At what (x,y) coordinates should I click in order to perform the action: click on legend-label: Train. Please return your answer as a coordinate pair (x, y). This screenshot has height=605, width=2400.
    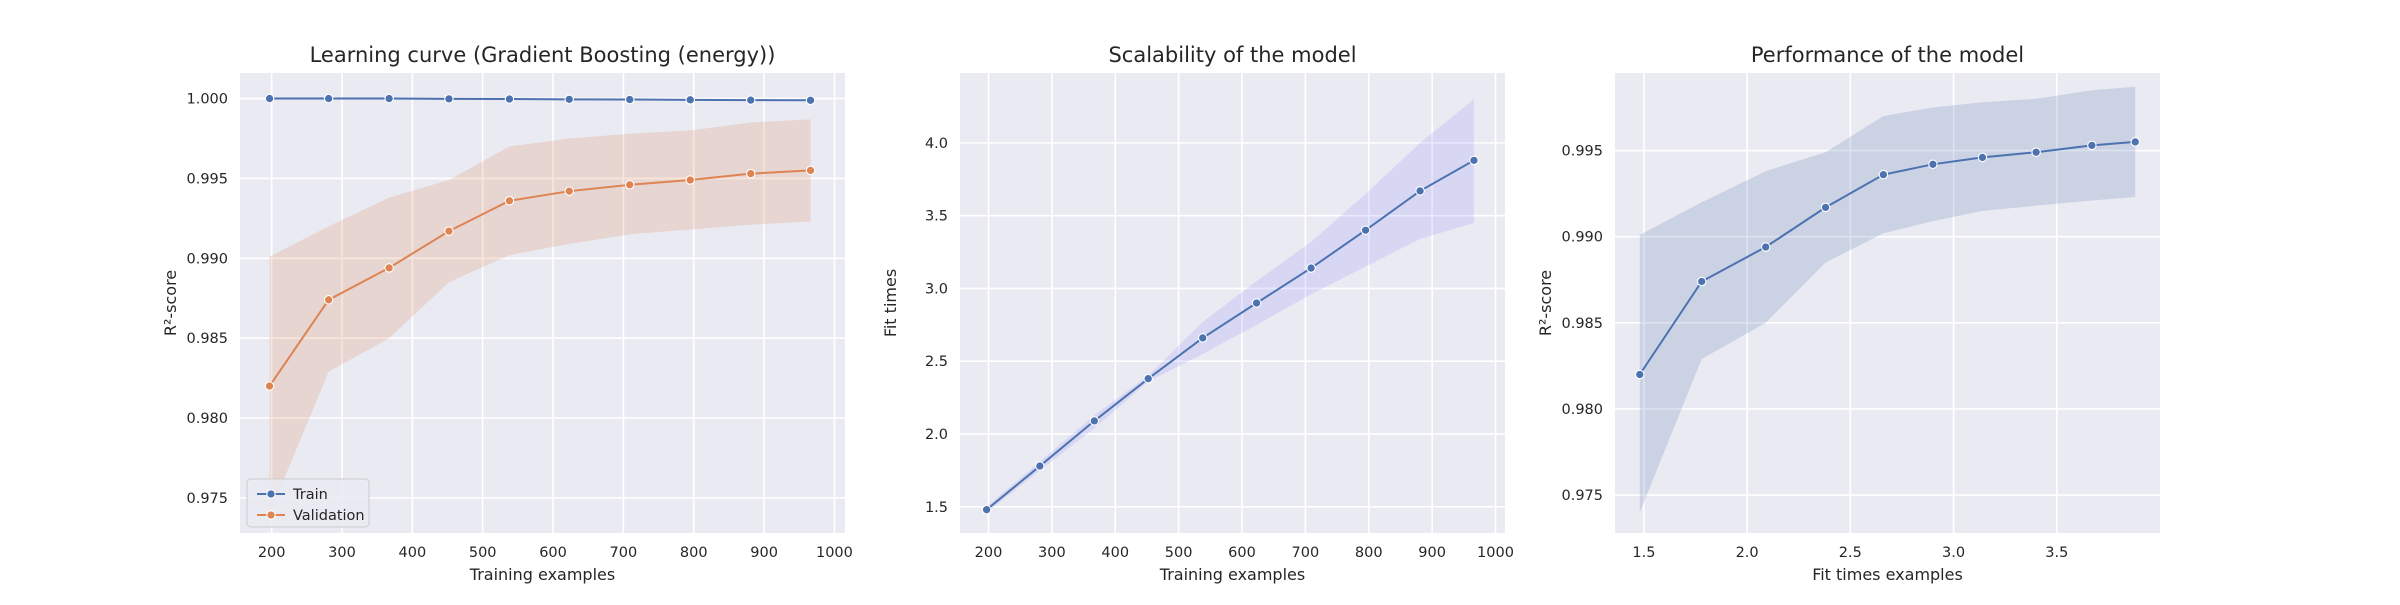
    Looking at the image, I should click on (310, 495).